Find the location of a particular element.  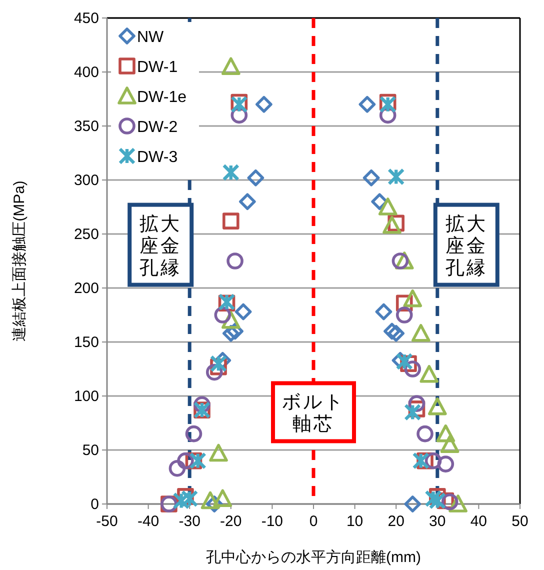

y-tick-label: 0 is located at coordinates (94, 504).